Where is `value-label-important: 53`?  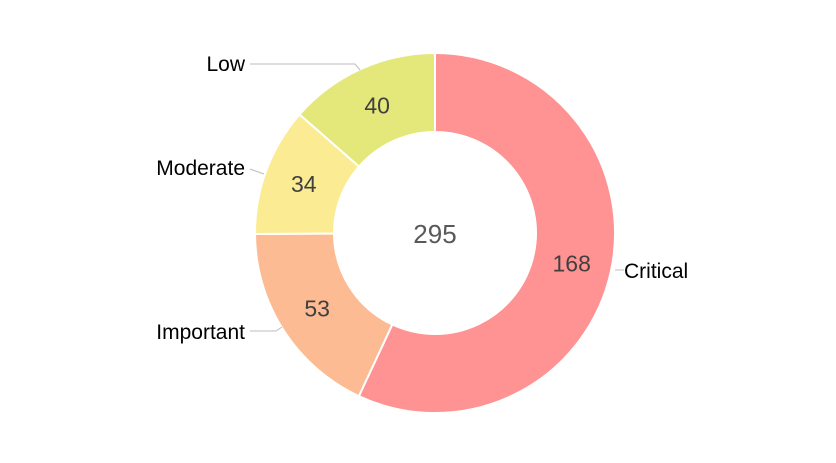 value-label-important: 53 is located at coordinates (317, 309).